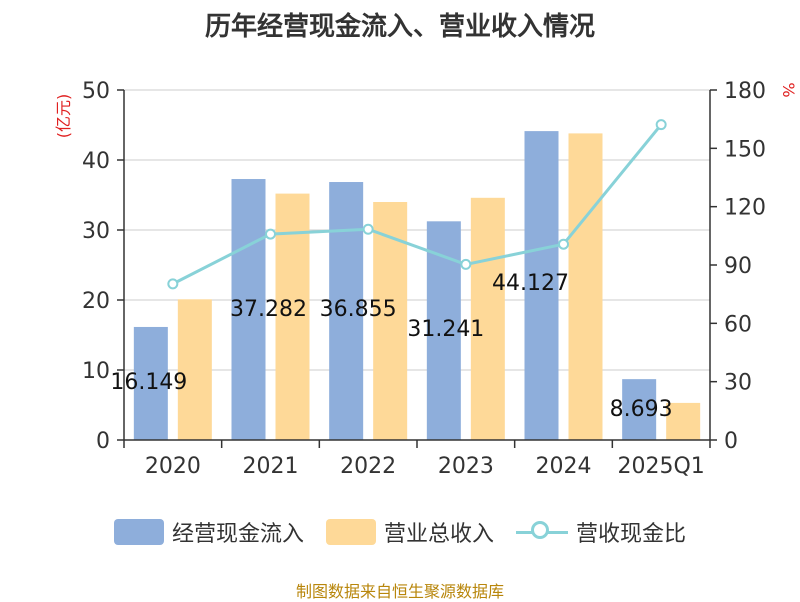 The width and height of the screenshot is (800, 602). I want to click on left-tick-label: 10, so click(96, 371).